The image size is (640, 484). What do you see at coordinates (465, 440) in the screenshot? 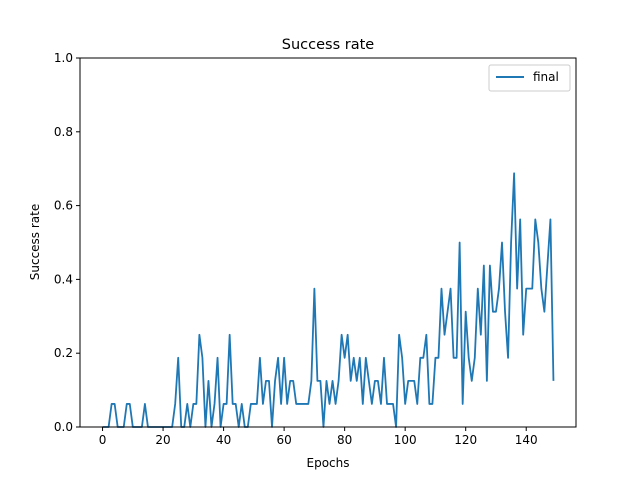
I see `x-tick-label: 120` at bounding box center [465, 440].